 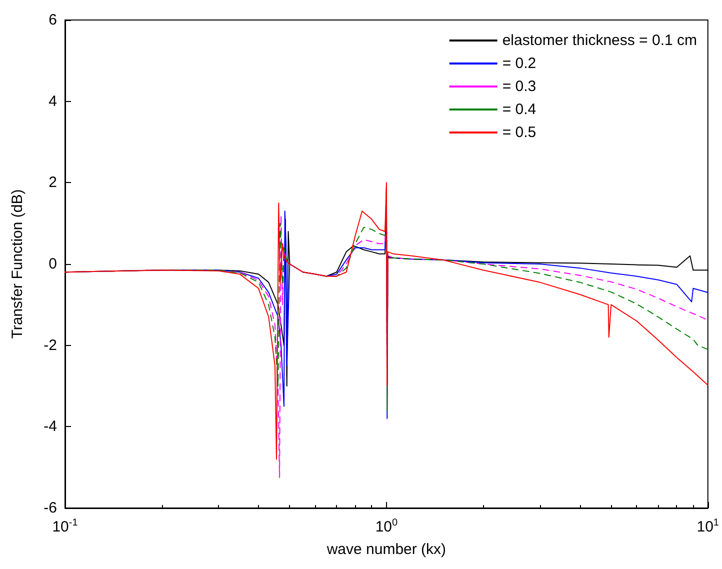 I want to click on y-tick-label: 6, so click(x=52, y=20).